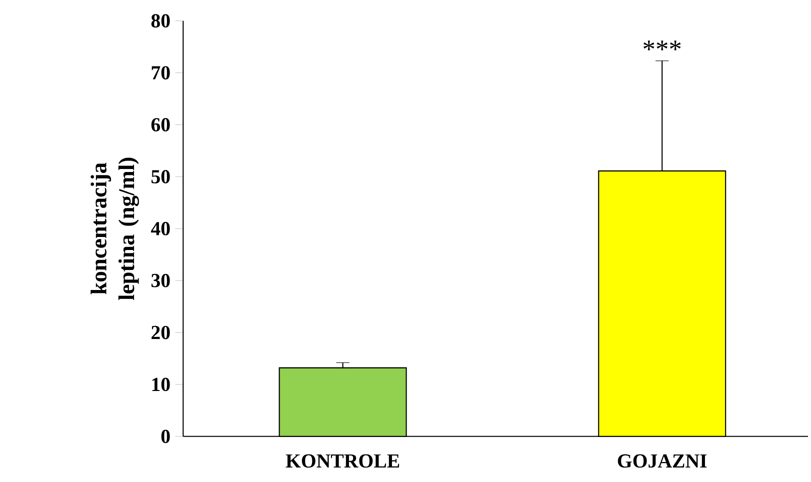 The image size is (811, 482). I want to click on x-tick-label: KONTROLE, so click(343, 461).